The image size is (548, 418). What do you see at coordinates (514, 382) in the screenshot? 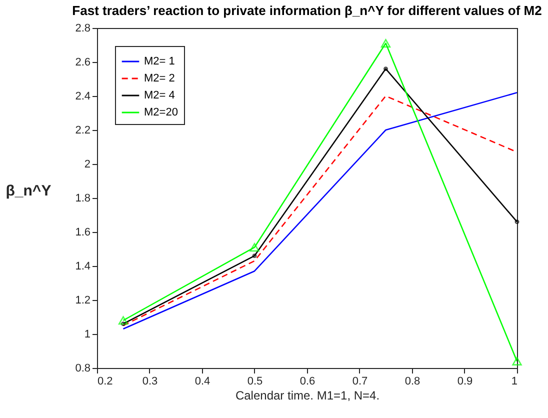
I see `x-tick-label: 1` at bounding box center [514, 382].